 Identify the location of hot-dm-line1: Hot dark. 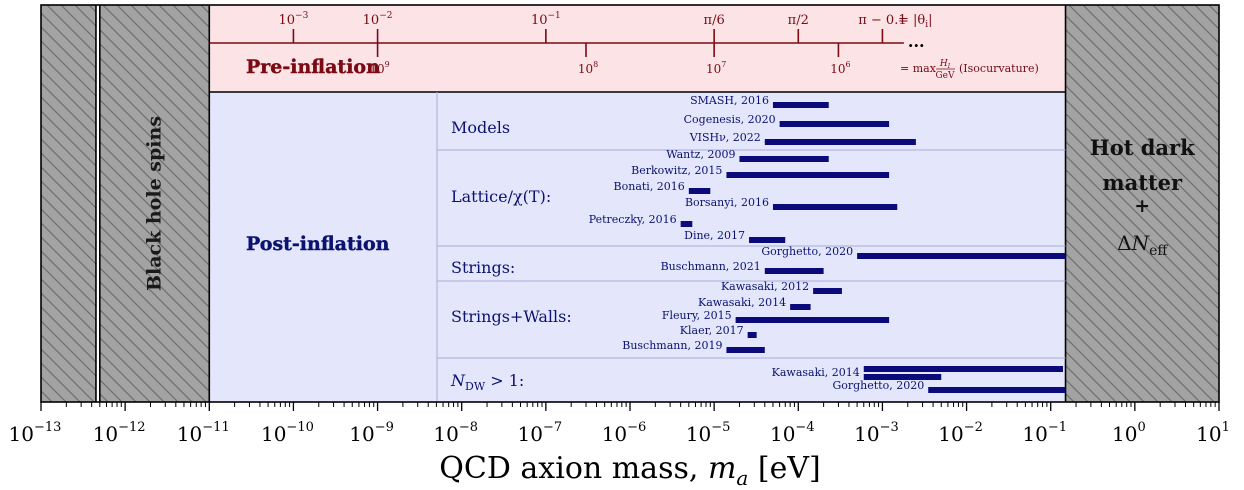
(1142, 147).